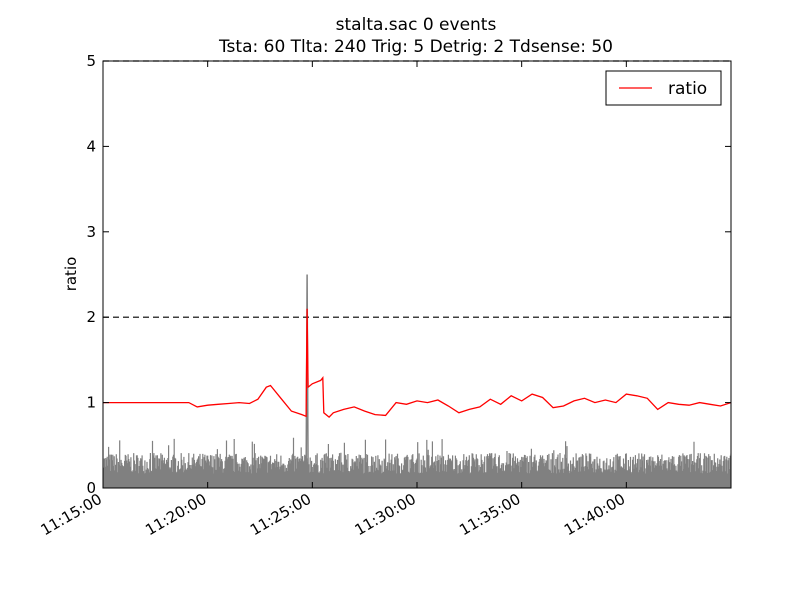 Image resolution: width=812 pixels, height=612 pixels. What do you see at coordinates (489, 514) in the screenshot?
I see `x-tick-label: 11:35:00` at bounding box center [489, 514].